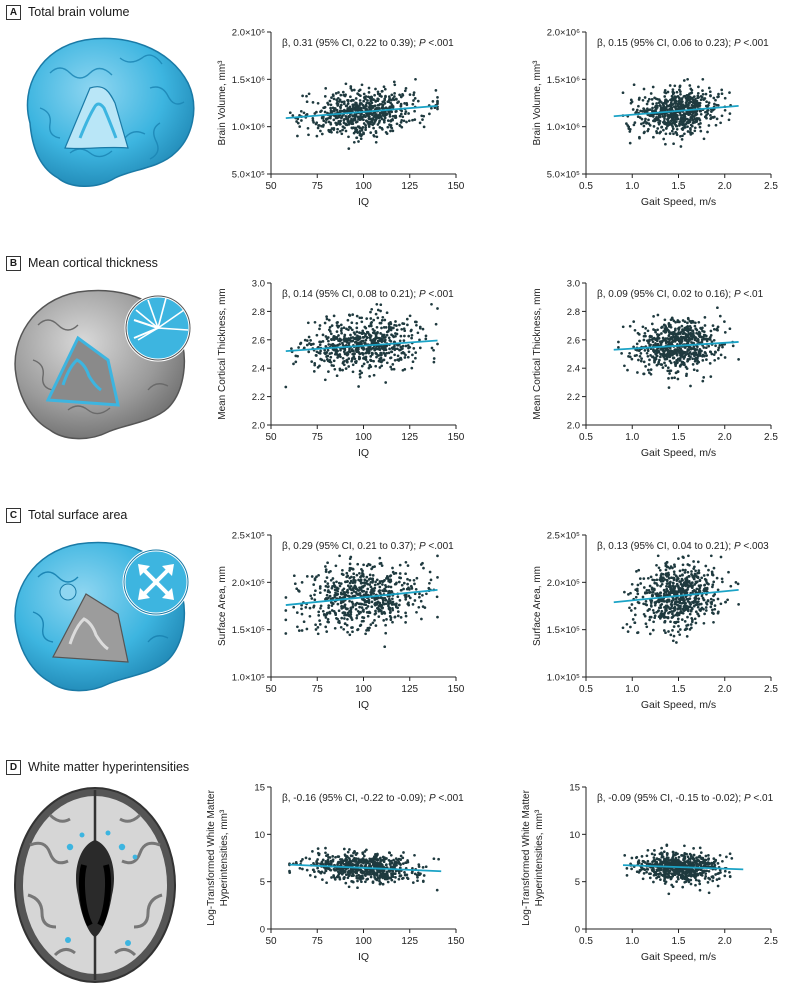  What do you see at coordinates (363, 202) in the screenshot?
I see `x-axis-label: IQ` at bounding box center [363, 202].